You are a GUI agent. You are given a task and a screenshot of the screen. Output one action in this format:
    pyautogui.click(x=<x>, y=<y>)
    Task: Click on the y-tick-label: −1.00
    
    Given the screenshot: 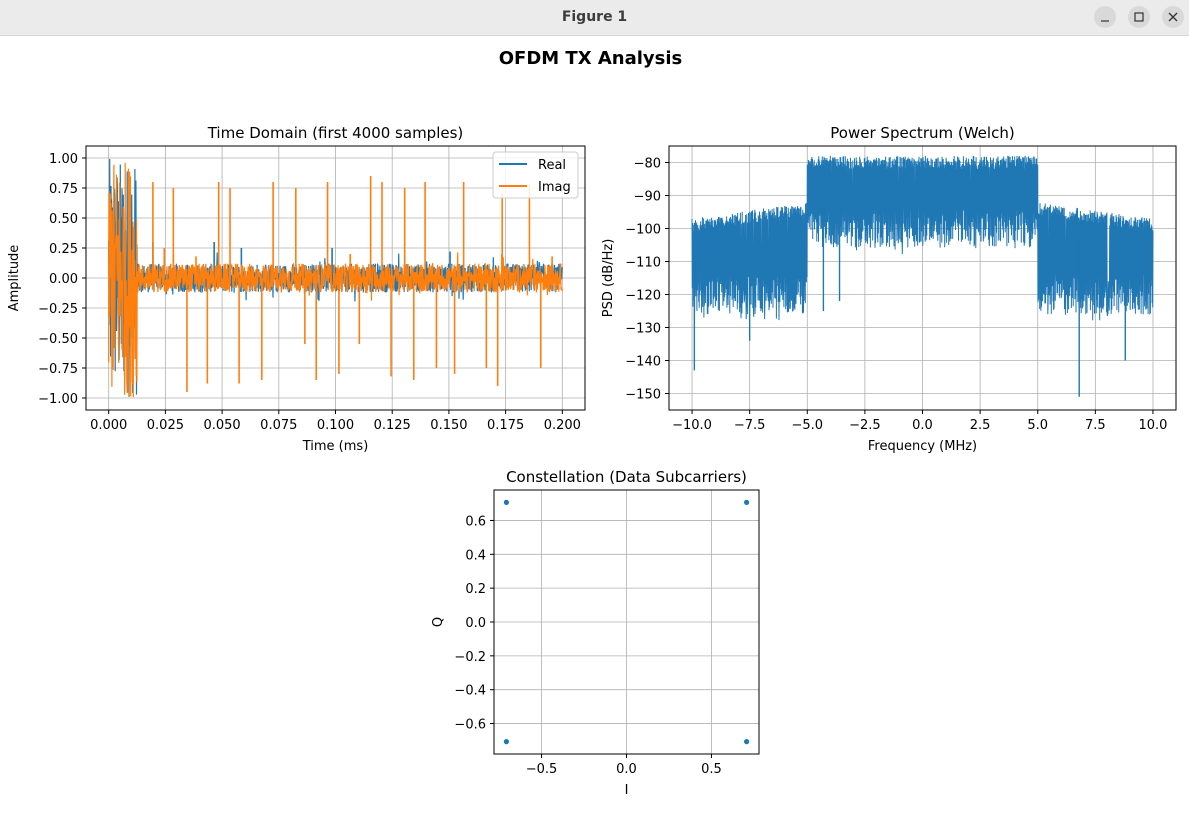 What is the action you would take?
    pyautogui.click(x=58, y=399)
    